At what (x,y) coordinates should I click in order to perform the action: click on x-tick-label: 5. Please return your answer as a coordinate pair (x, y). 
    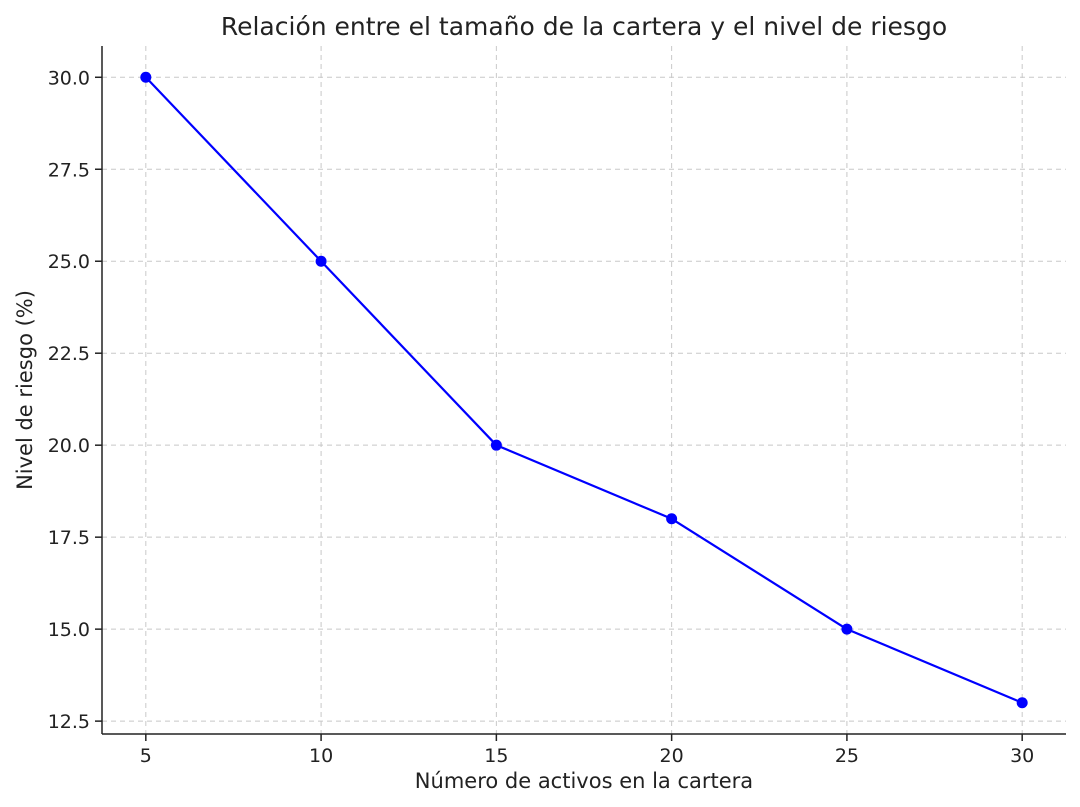
    Looking at the image, I should click on (146, 756).